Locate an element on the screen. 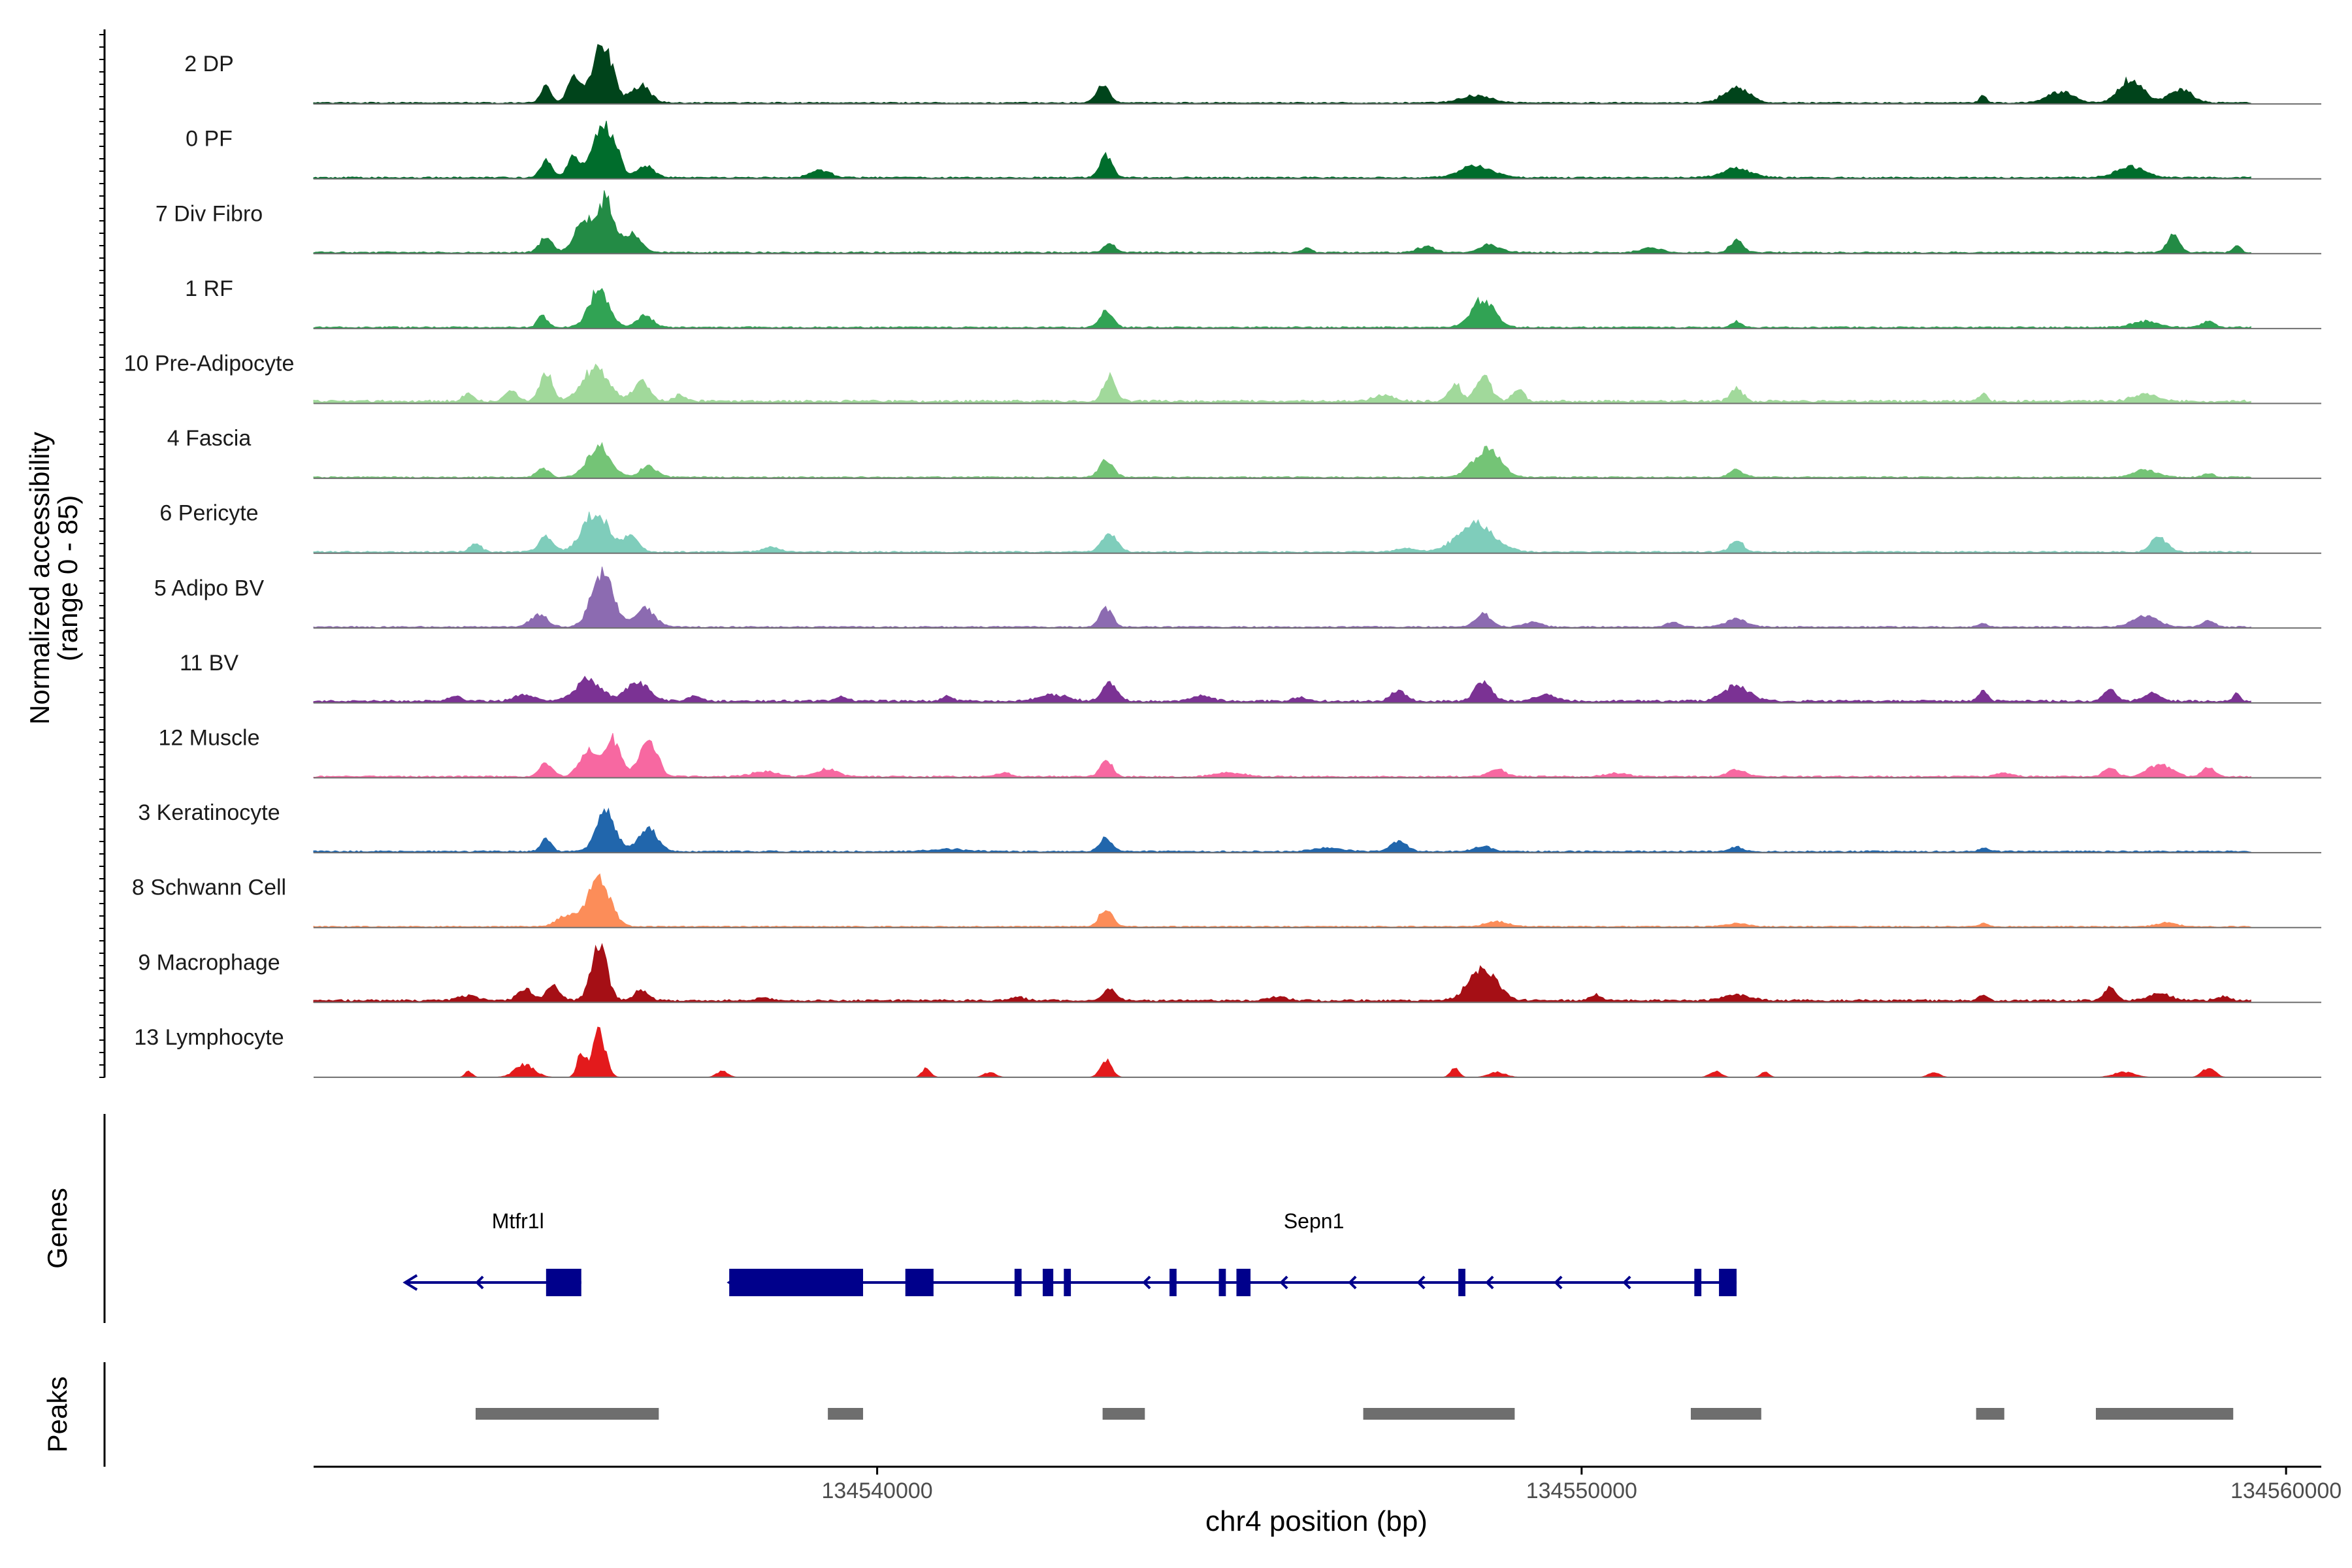 This screenshot has height=1568, width=2352. track-label: 10 Pre-Adipocyte is located at coordinates (209, 363).